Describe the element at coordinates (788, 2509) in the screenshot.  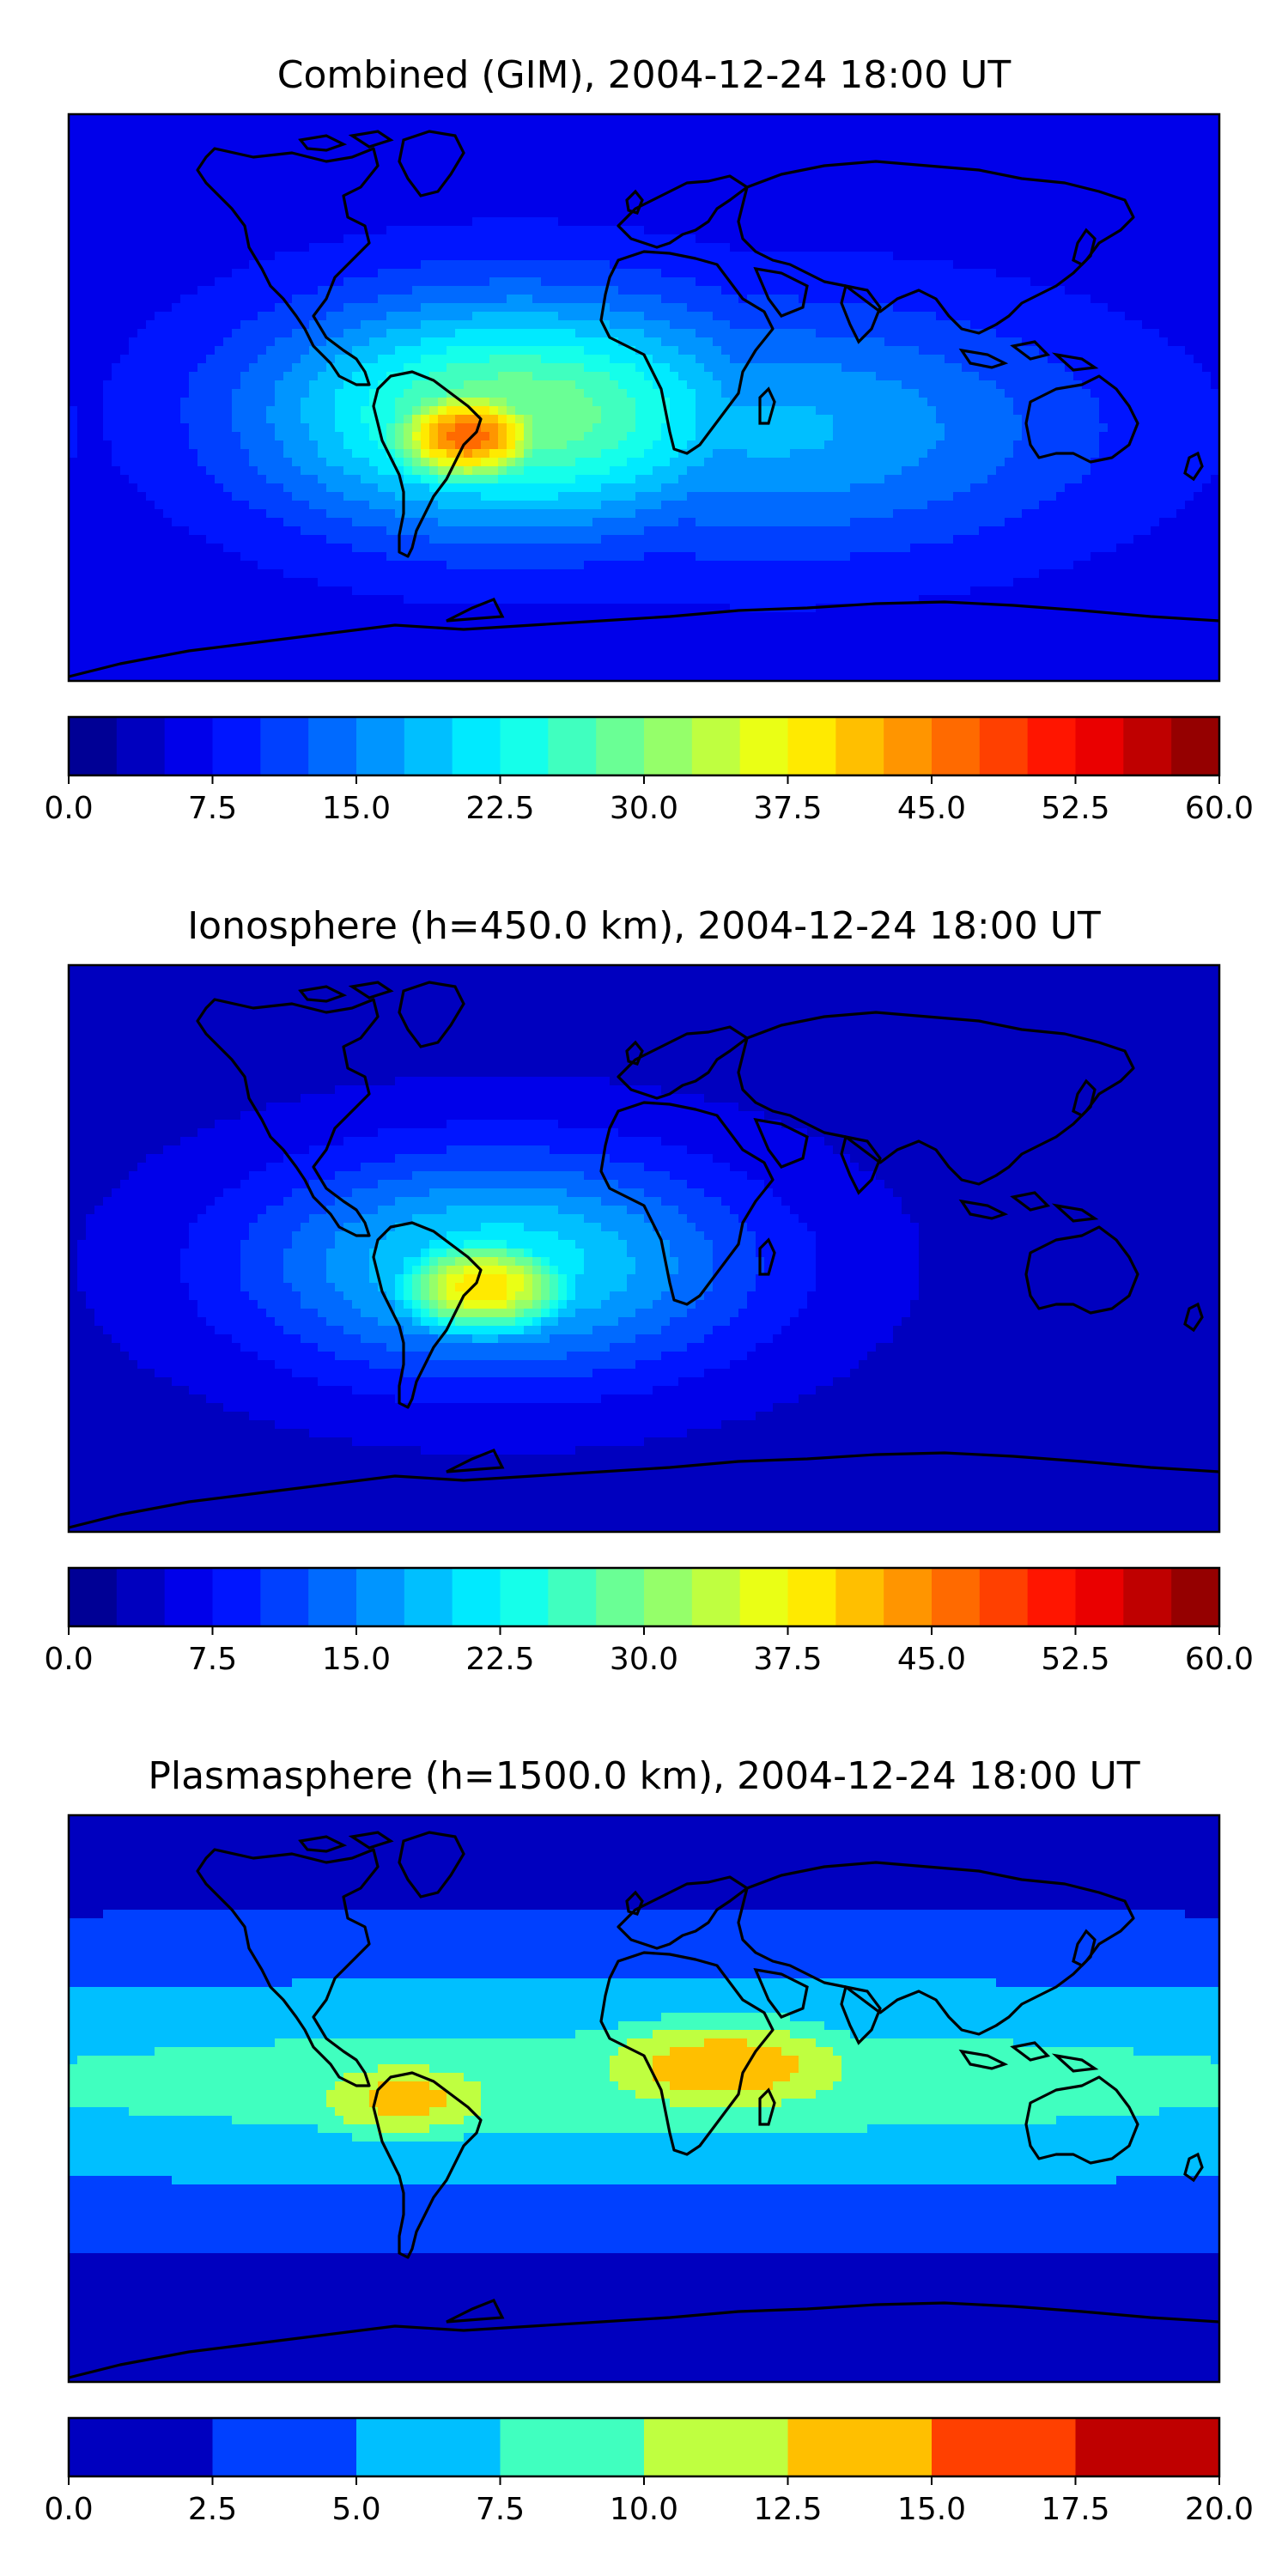
I see `colorbar-tick-label: 12.5` at that location.